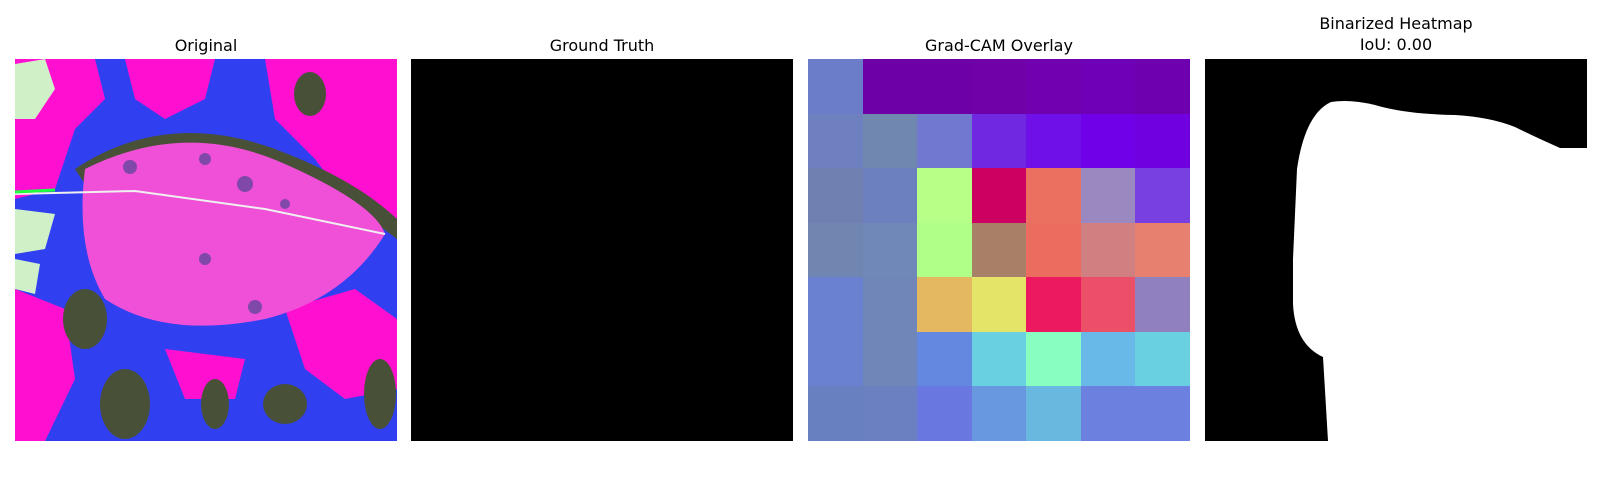  I want to click on gradcam-overlay-title: Grad-CAM Overlay, so click(999, 45).